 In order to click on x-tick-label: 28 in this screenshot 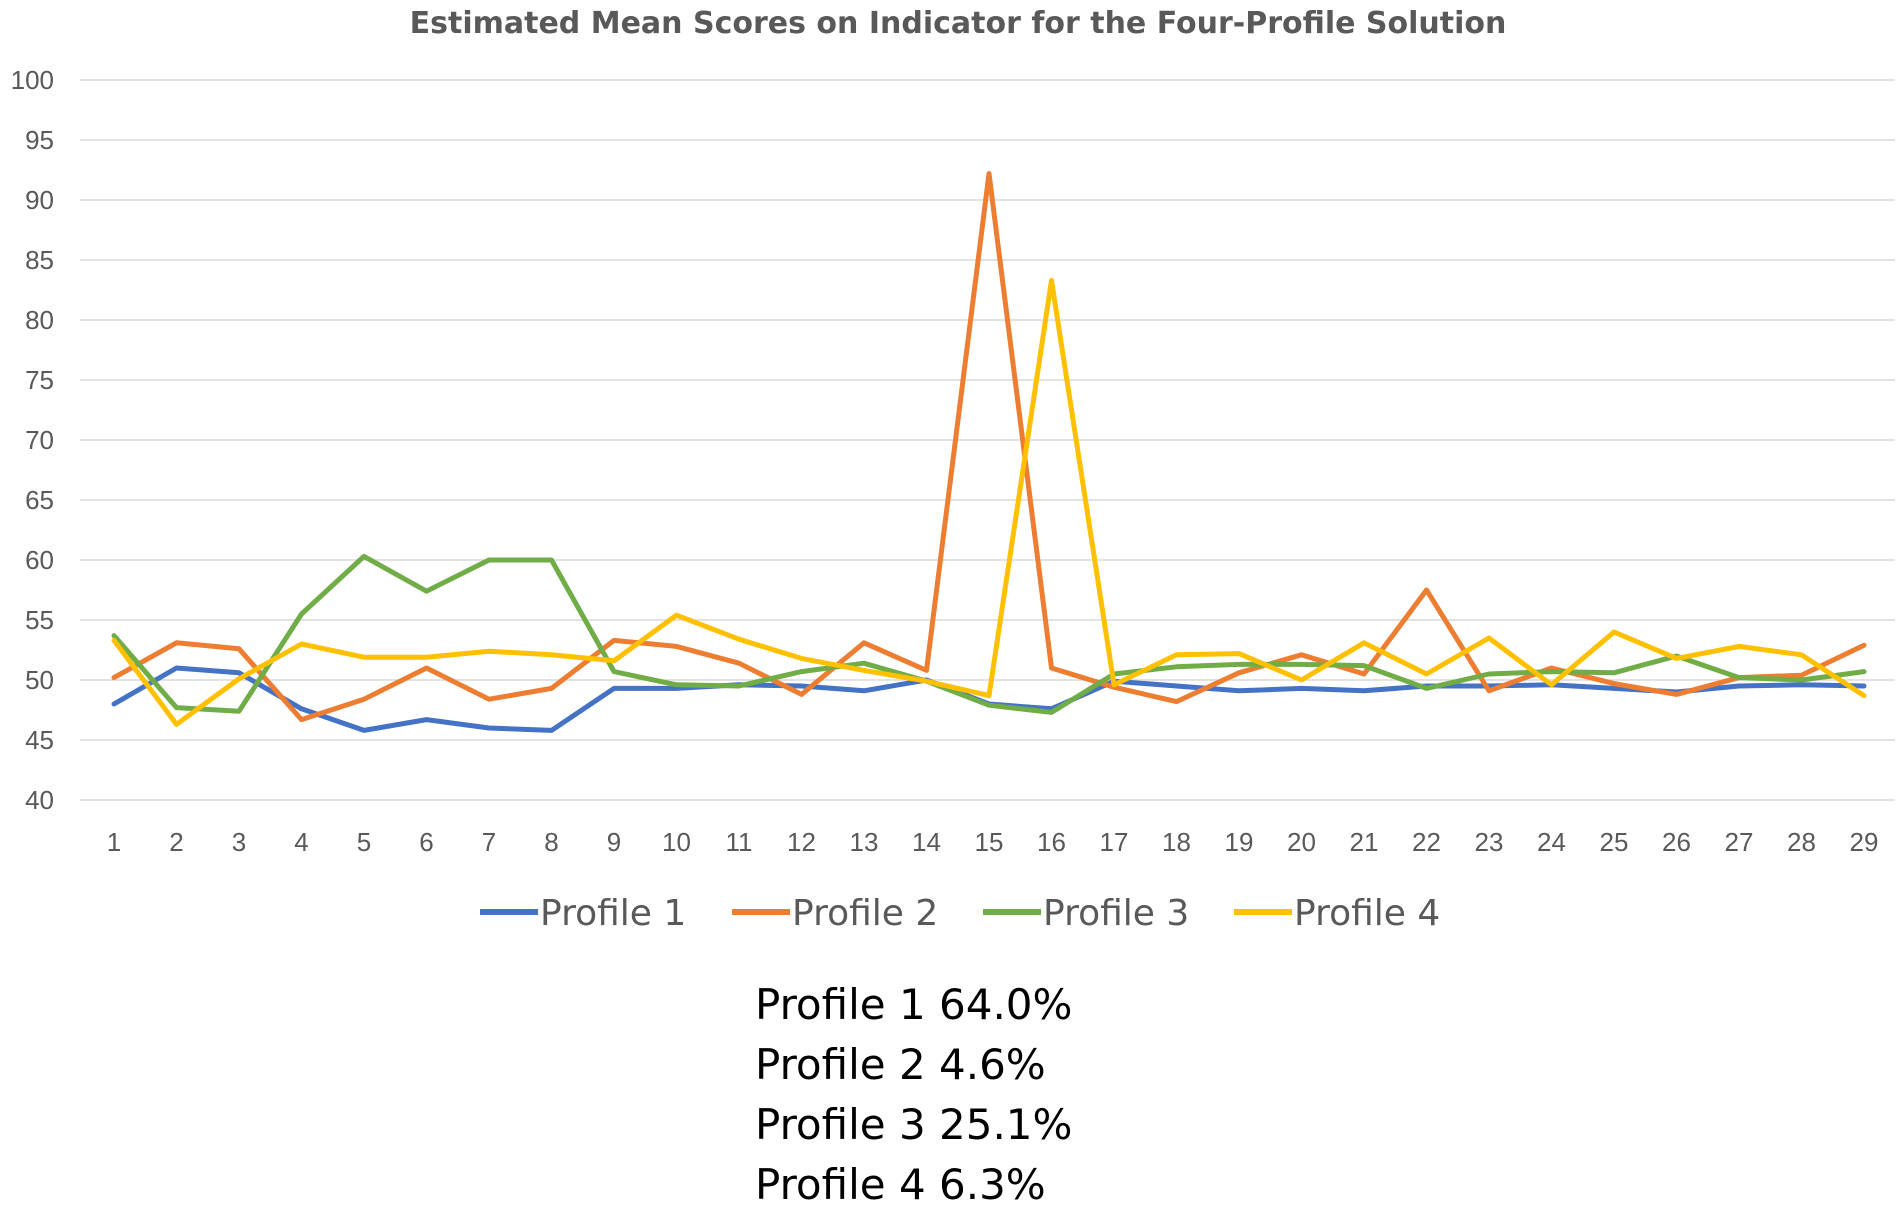, I will do `click(1801, 842)`.